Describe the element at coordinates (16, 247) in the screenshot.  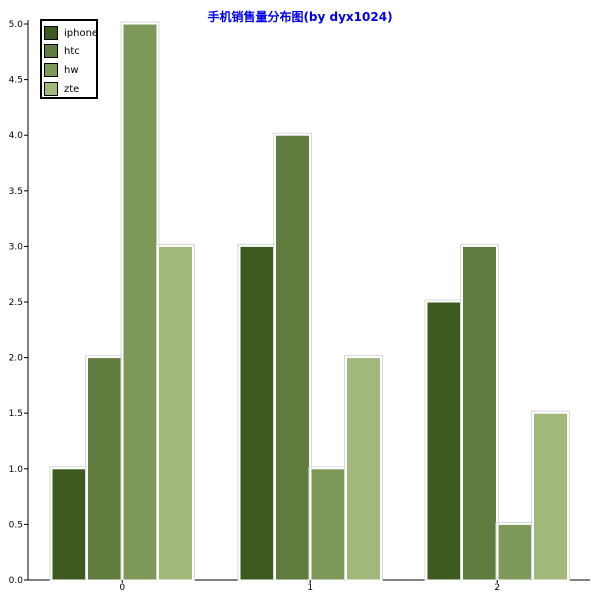
I see `y-tick-label: 3.0` at that location.